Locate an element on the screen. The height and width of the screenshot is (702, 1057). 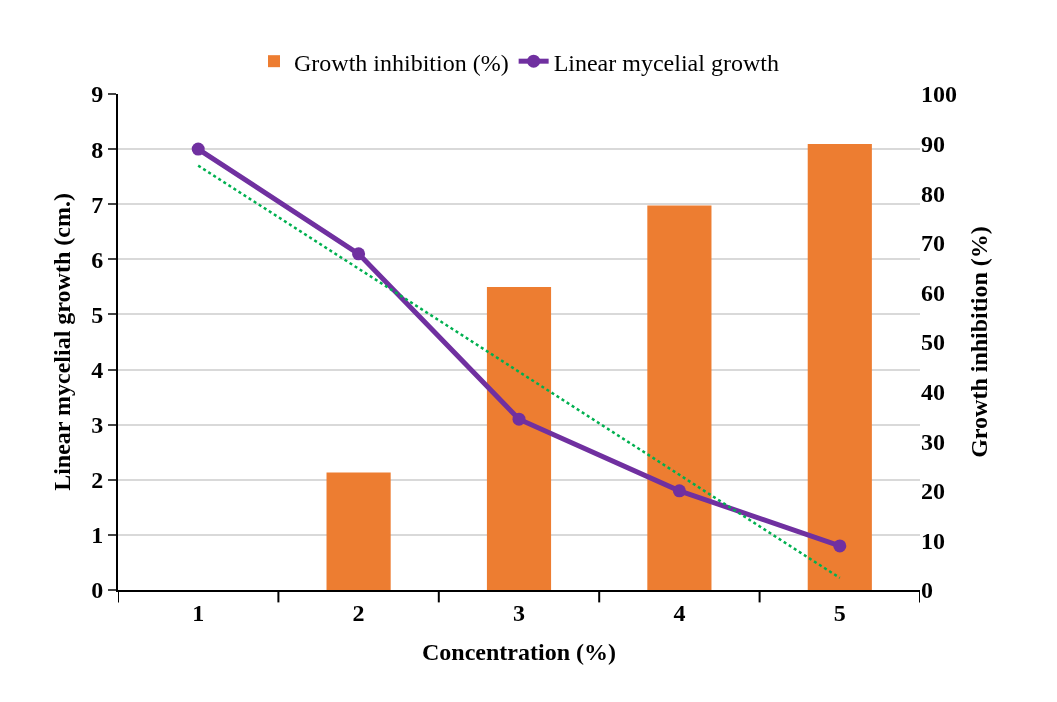
y2-tick-label: 80 is located at coordinates (933, 193).